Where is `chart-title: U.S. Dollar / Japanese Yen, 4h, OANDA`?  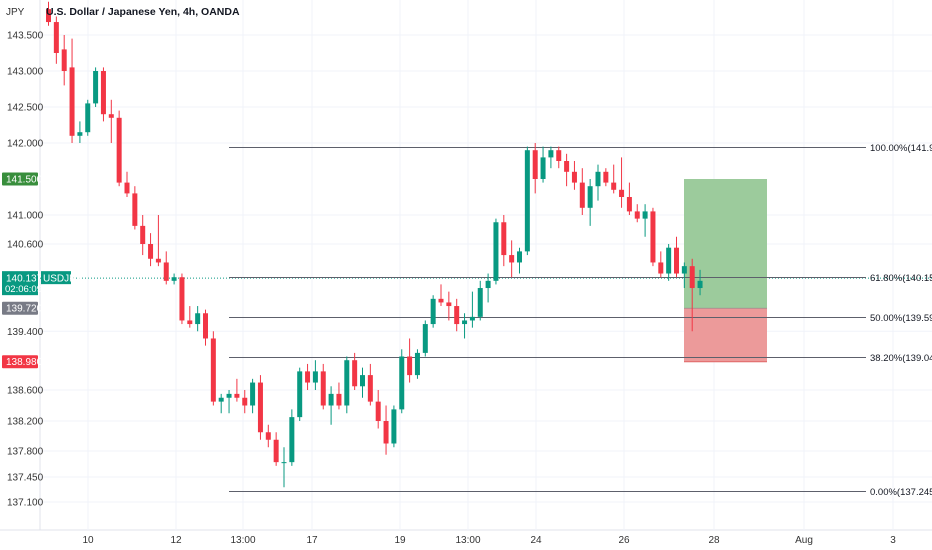 chart-title: U.S. Dollar / Japanese Yen, 4h, OANDA is located at coordinates (143, 12).